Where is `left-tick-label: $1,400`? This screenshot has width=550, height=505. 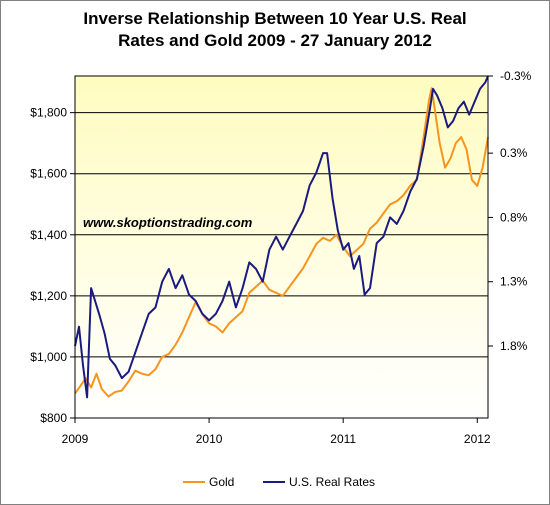 left-tick-label: $1,400 is located at coordinates (48, 235).